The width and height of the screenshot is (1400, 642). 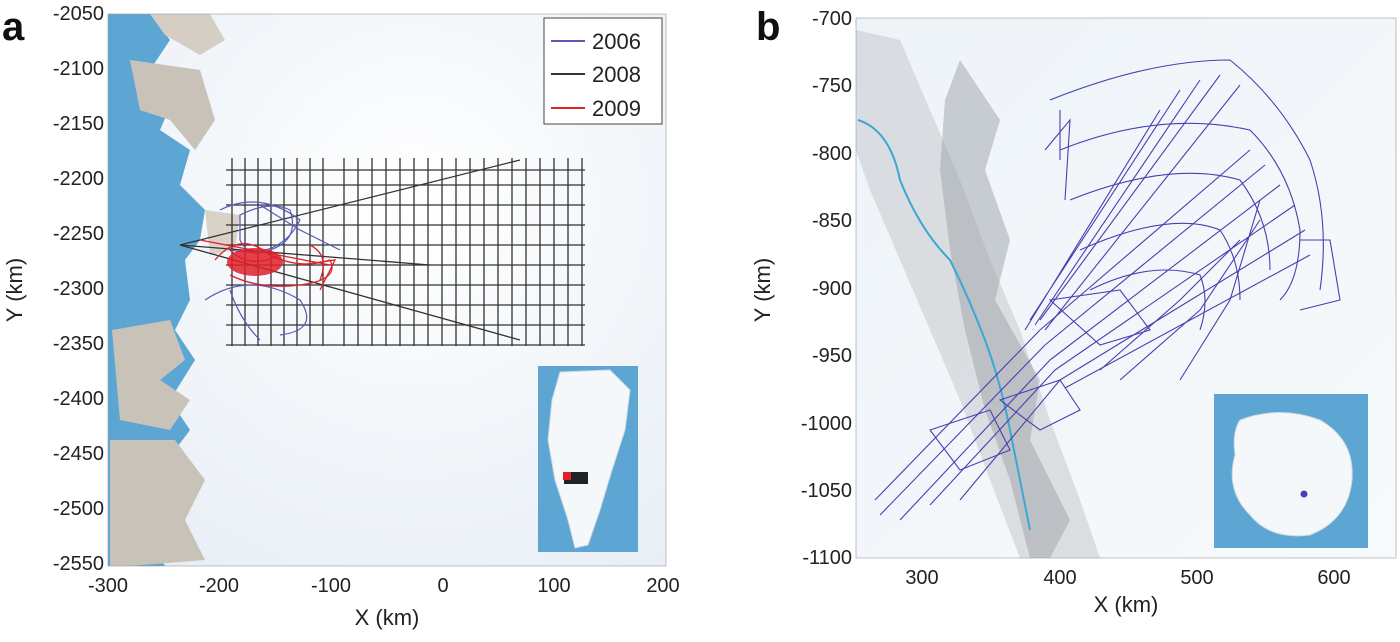 What do you see at coordinates (768, 27) in the screenshot?
I see `panel-b-letter: b` at bounding box center [768, 27].